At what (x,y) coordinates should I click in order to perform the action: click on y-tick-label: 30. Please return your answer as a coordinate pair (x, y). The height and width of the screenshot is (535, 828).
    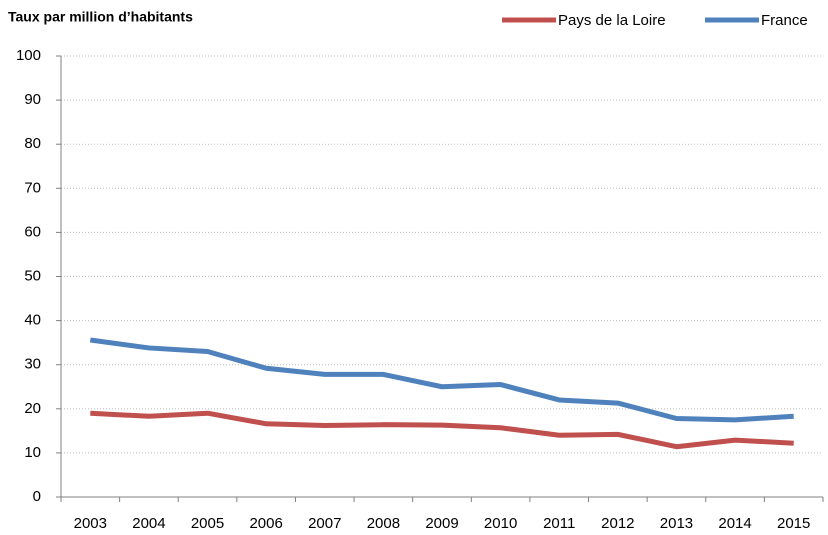
    Looking at the image, I should click on (32, 364).